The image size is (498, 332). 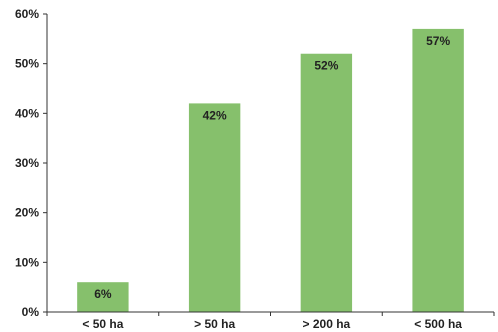 What do you see at coordinates (214, 324) in the screenshot?
I see `x-tick-label: > 50 ha` at bounding box center [214, 324].